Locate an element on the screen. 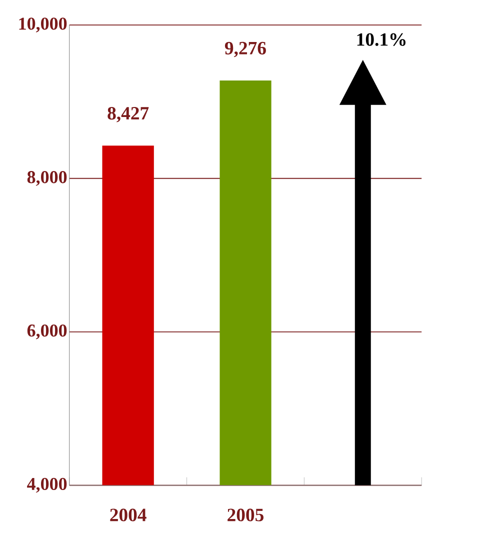 The height and width of the screenshot is (544, 486). x-tick-label: 2005 is located at coordinates (246, 515).